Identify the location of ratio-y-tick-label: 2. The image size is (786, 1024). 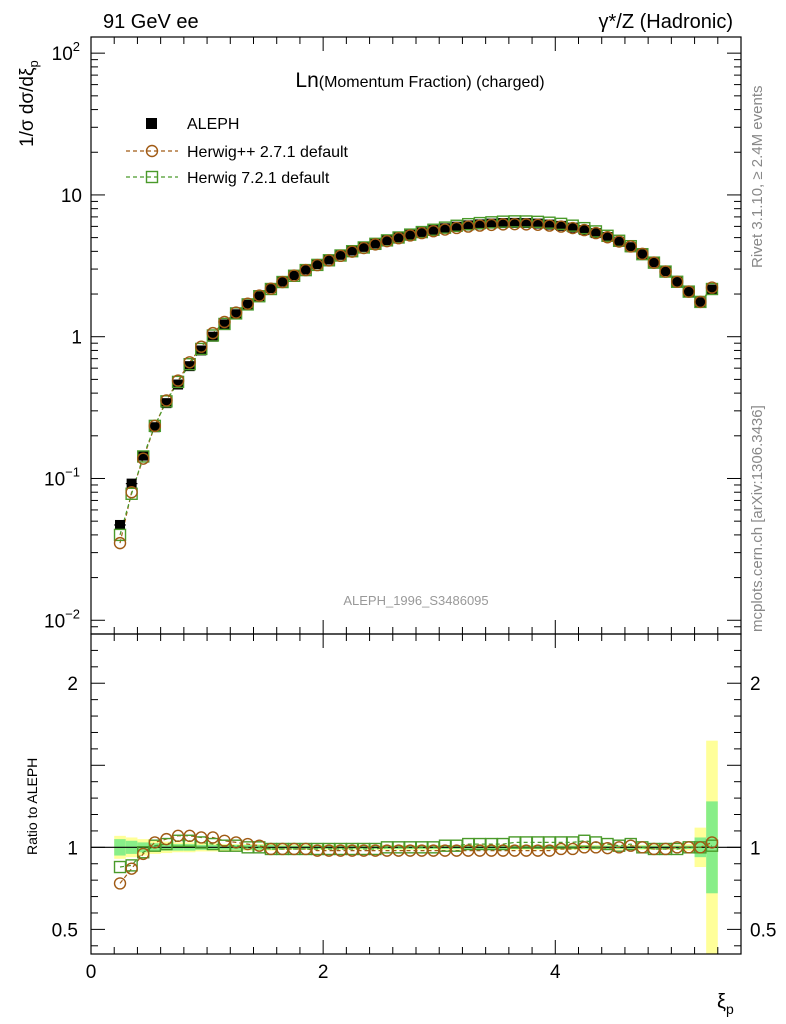
(72, 684).